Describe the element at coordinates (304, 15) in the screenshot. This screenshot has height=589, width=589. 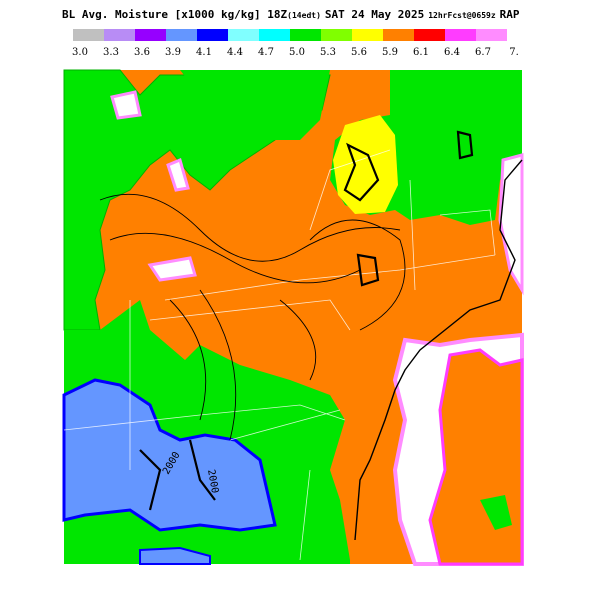
I see `local-time: (14edt)` at that location.